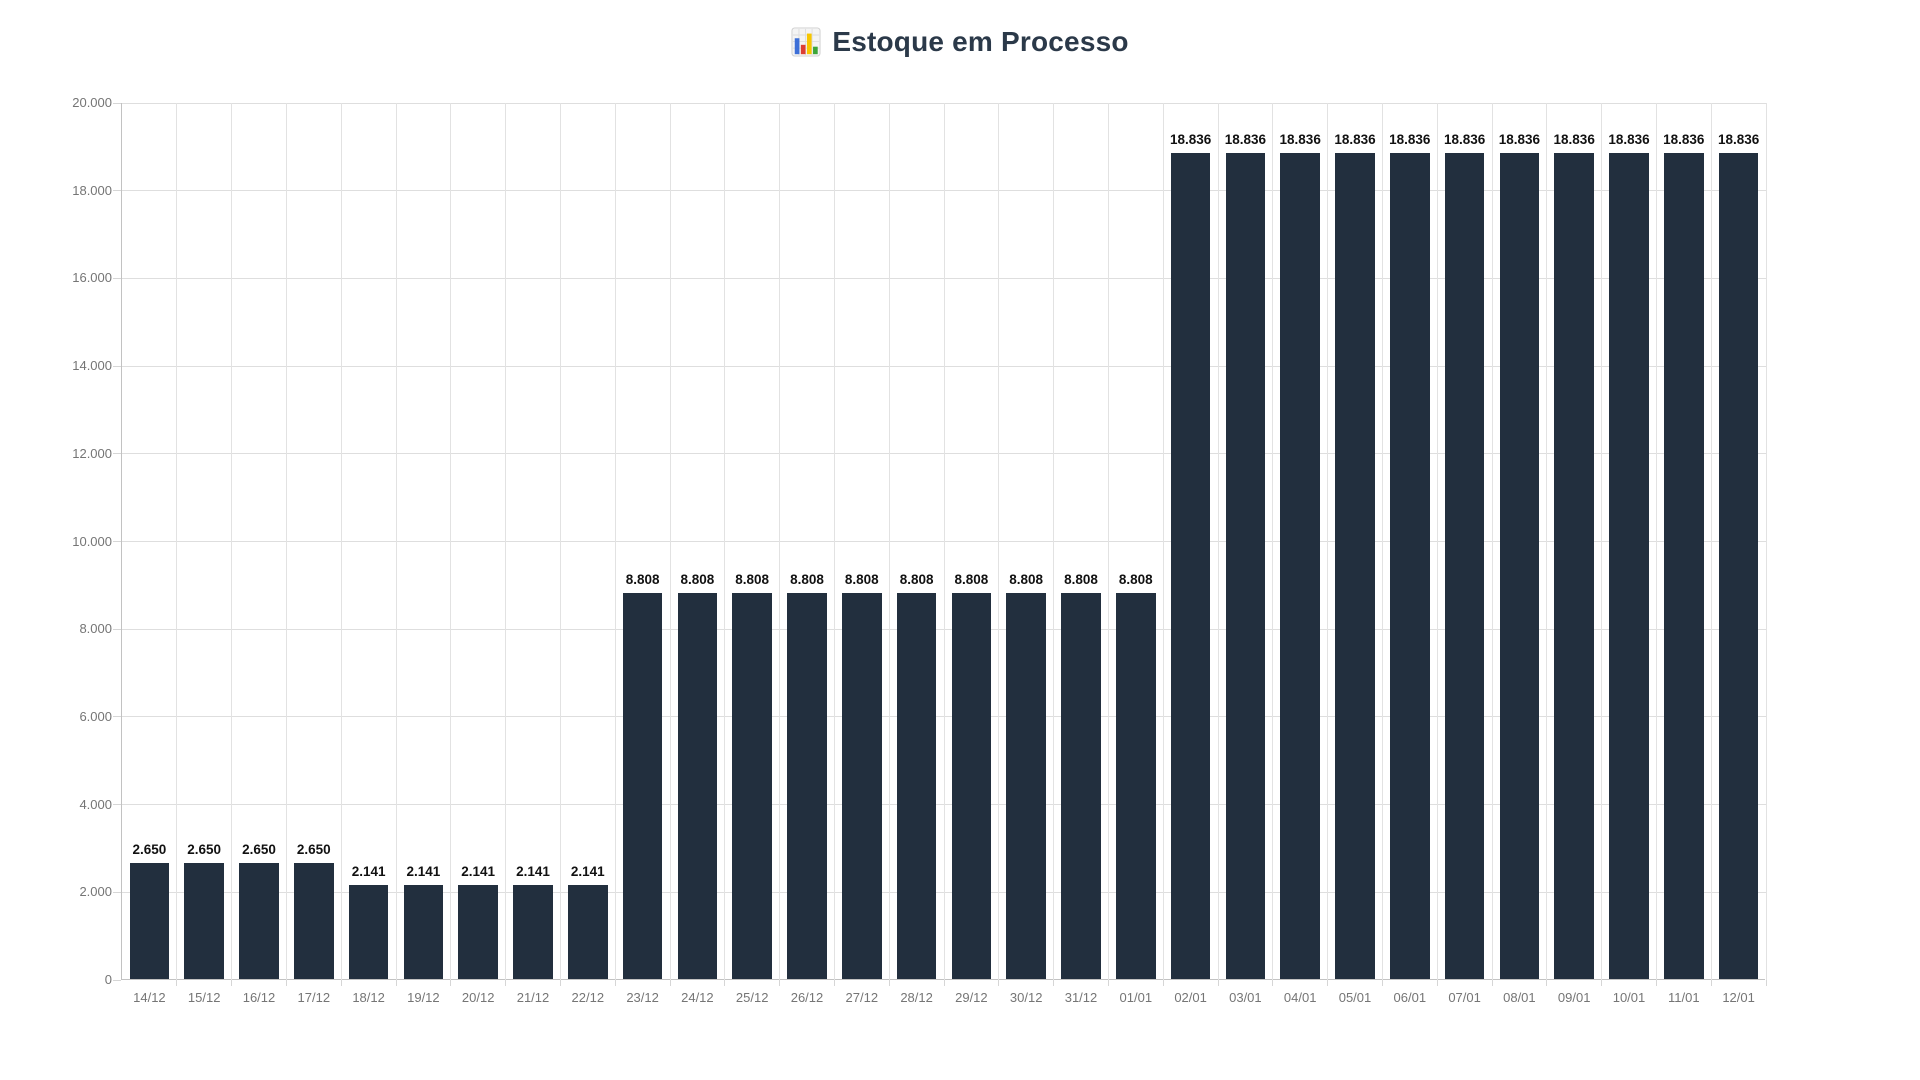 The image size is (1920, 1080). Describe the element at coordinates (92, 366) in the screenshot. I see `y-axis-tick-label: 14.000` at that location.